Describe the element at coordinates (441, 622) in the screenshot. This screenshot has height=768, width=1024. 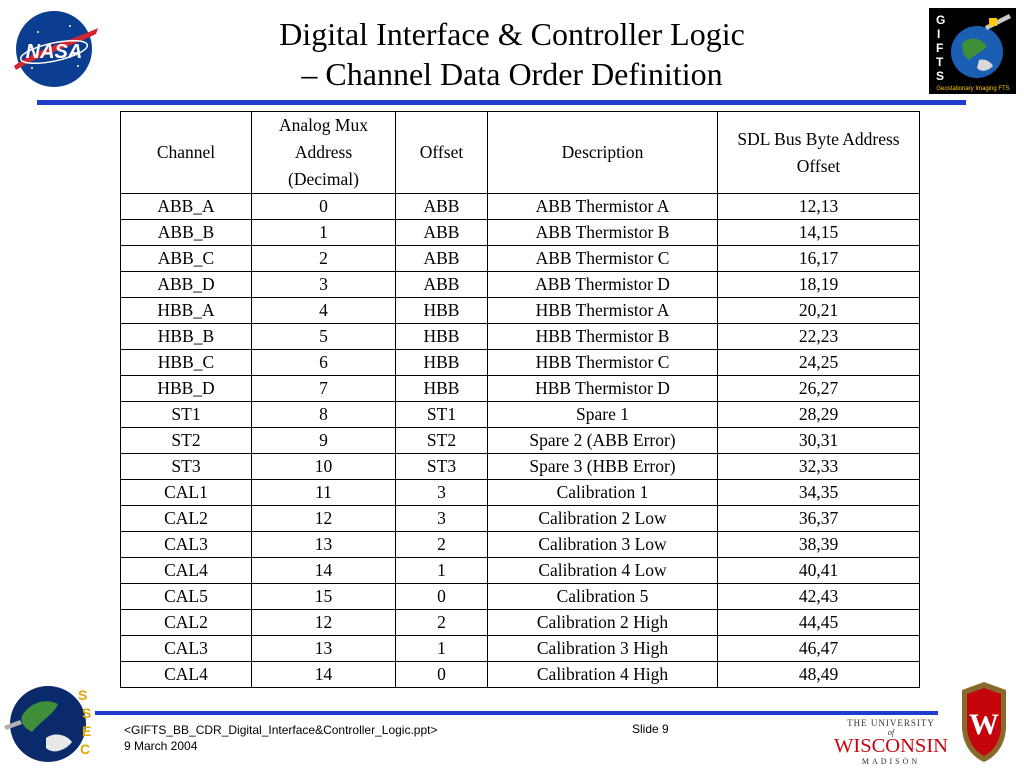
I see `cell-offset: 2` at that location.